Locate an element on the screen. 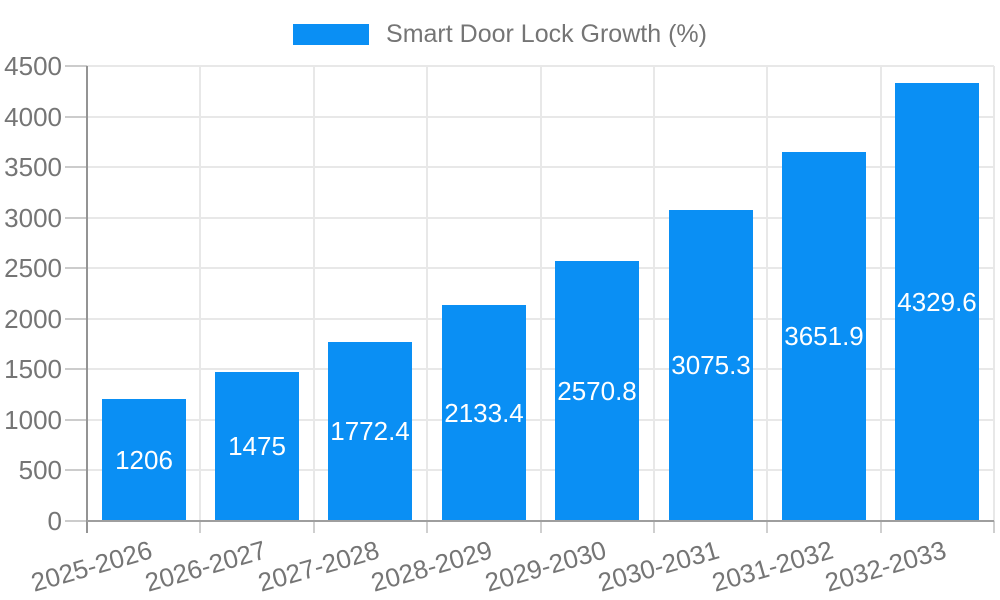 The image size is (1000, 600). y-axis-tick-label: 3500 is located at coordinates (33, 167).